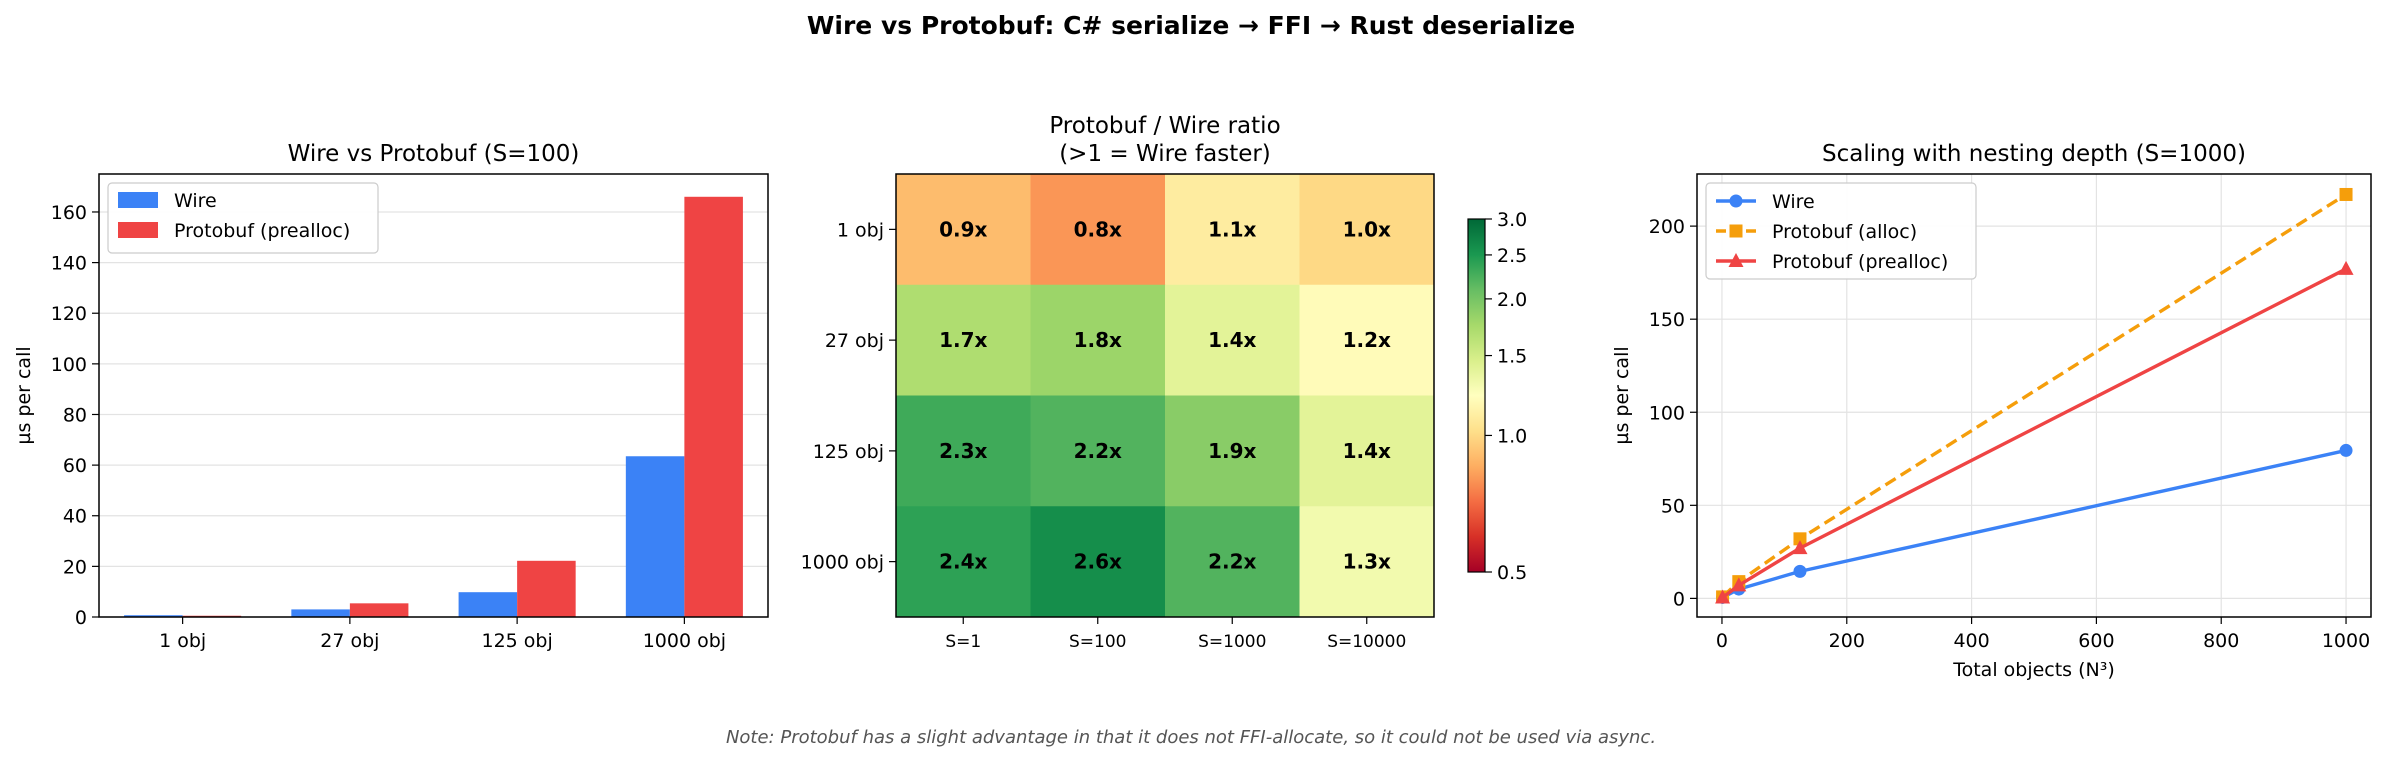 The image size is (2382, 761). I want to click on y-tick-label: 20, so click(75, 567).